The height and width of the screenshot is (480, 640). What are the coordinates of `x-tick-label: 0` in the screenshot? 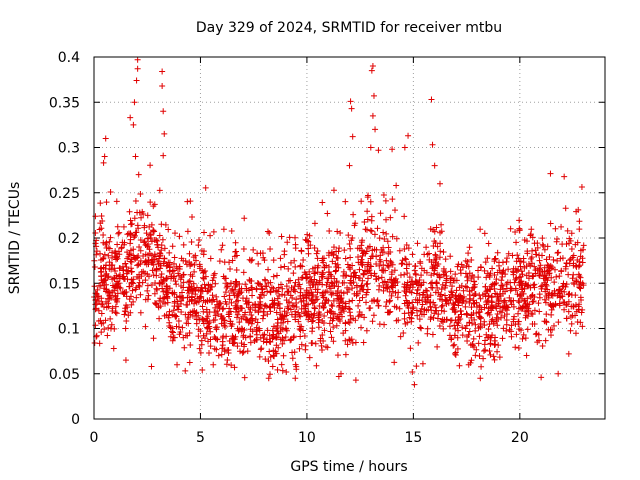 It's located at (94, 438).